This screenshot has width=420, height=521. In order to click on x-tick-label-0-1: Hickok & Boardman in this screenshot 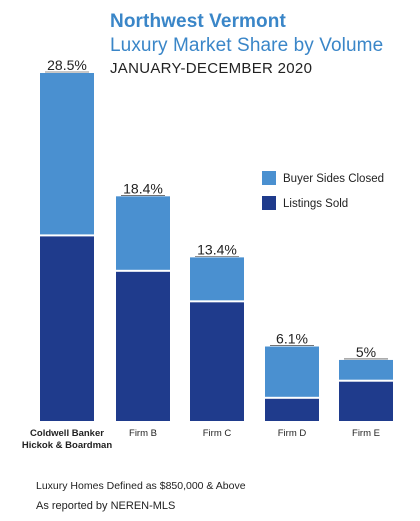, I will do `click(67, 445)`.